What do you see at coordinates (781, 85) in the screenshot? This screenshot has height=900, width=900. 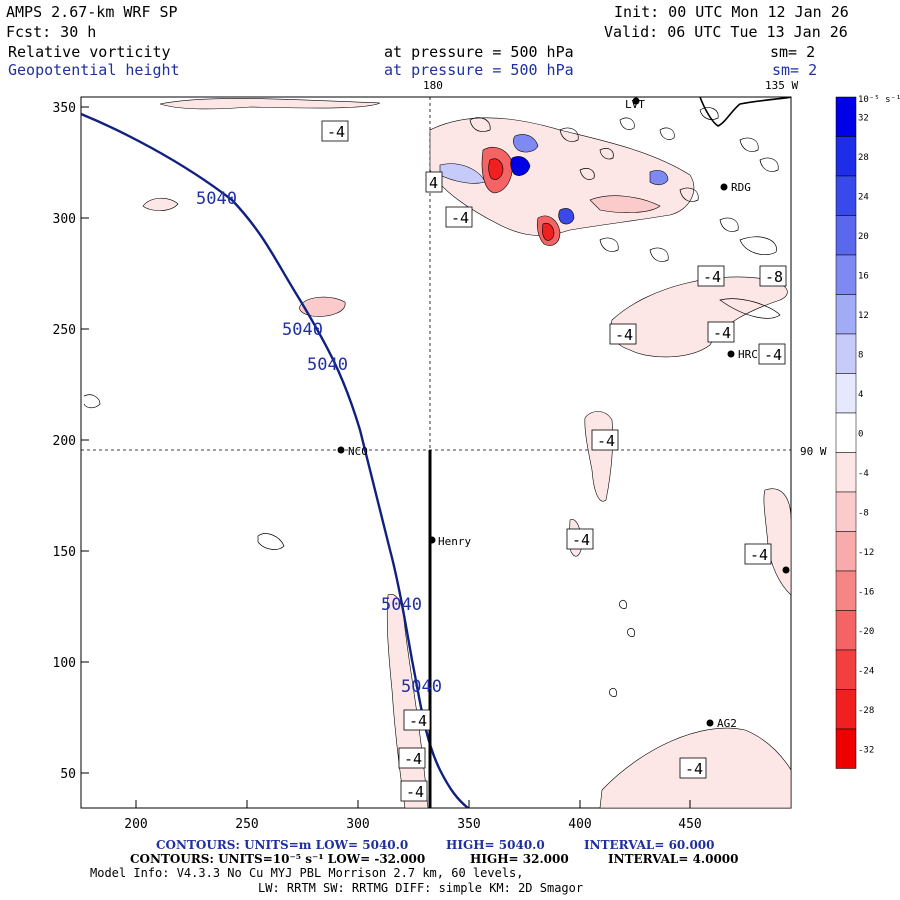 I see `graticule-label-135w: 135 W` at bounding box center [781, 85].